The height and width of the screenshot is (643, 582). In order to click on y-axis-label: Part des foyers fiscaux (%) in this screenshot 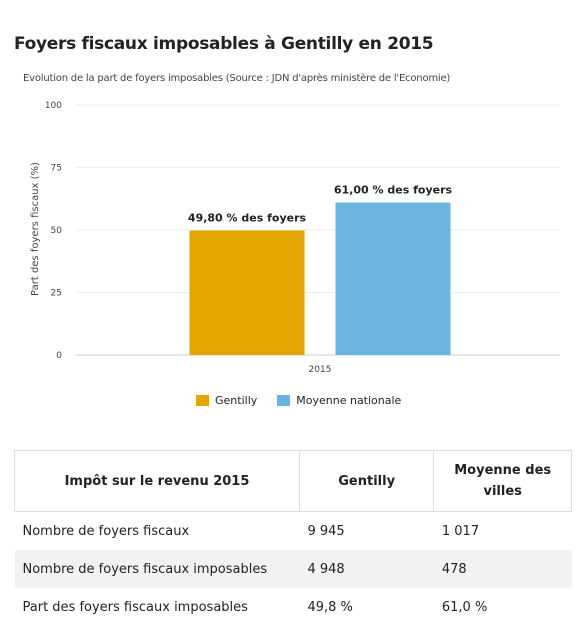, I will do `click(35, 229)`.